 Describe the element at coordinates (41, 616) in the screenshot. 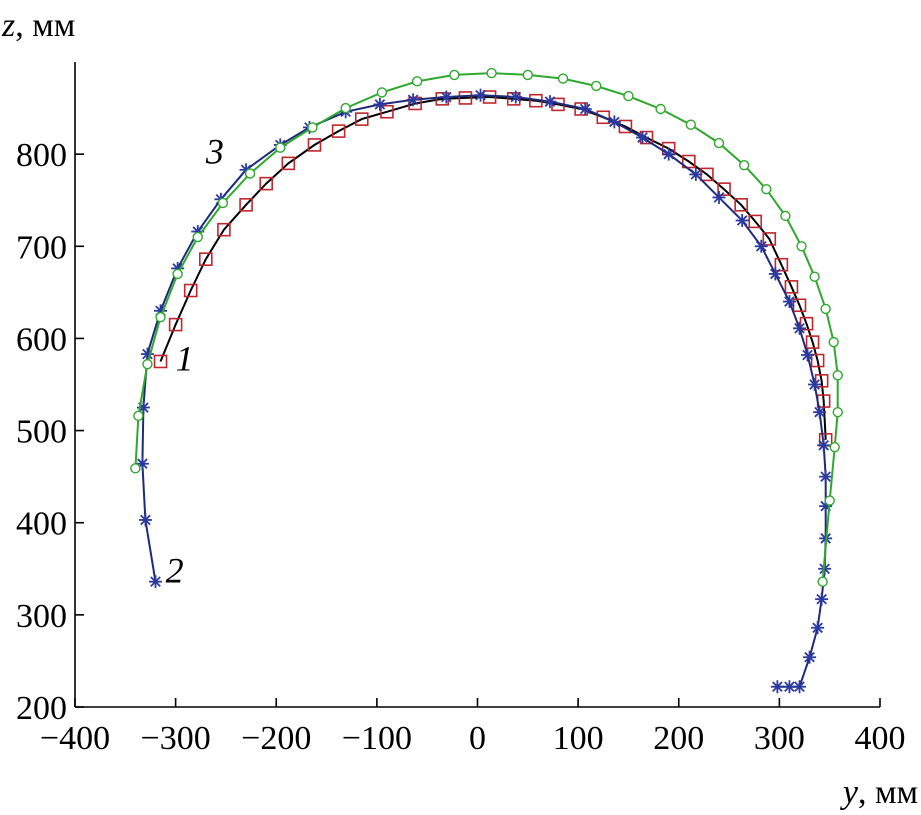

I see `y-tick-label: 300` at that location.